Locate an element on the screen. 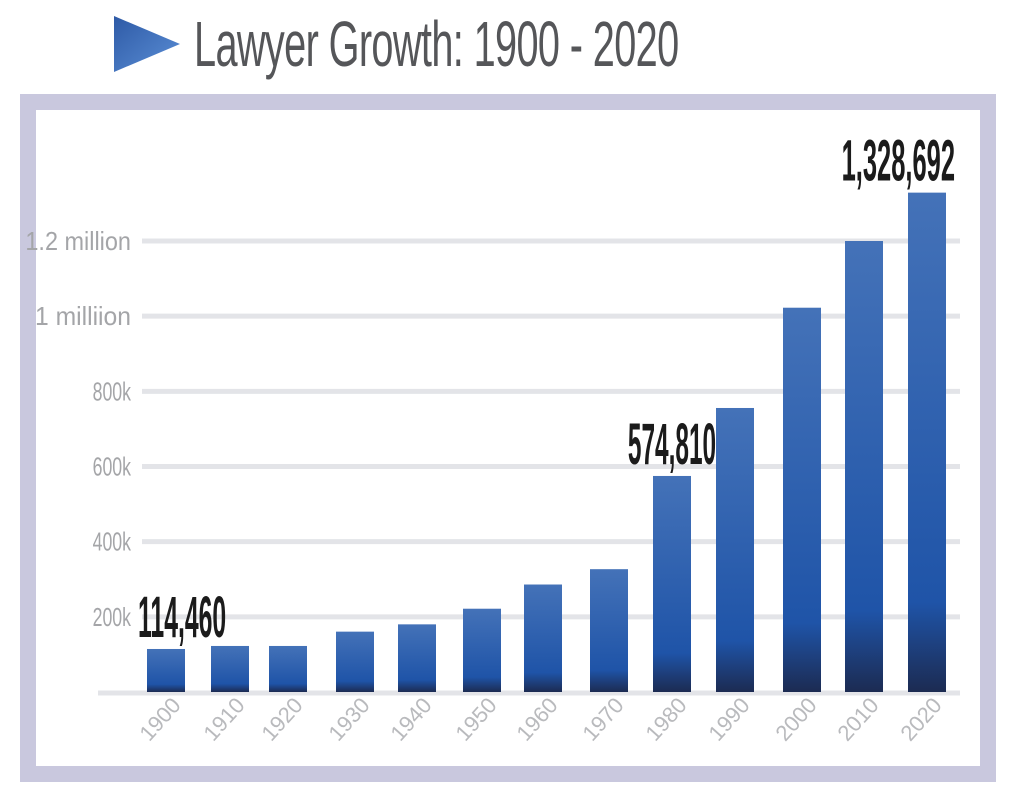 This screenshot has width=1018, height=796. x-tick-label: 1920 is located at coordinates (281, 719).